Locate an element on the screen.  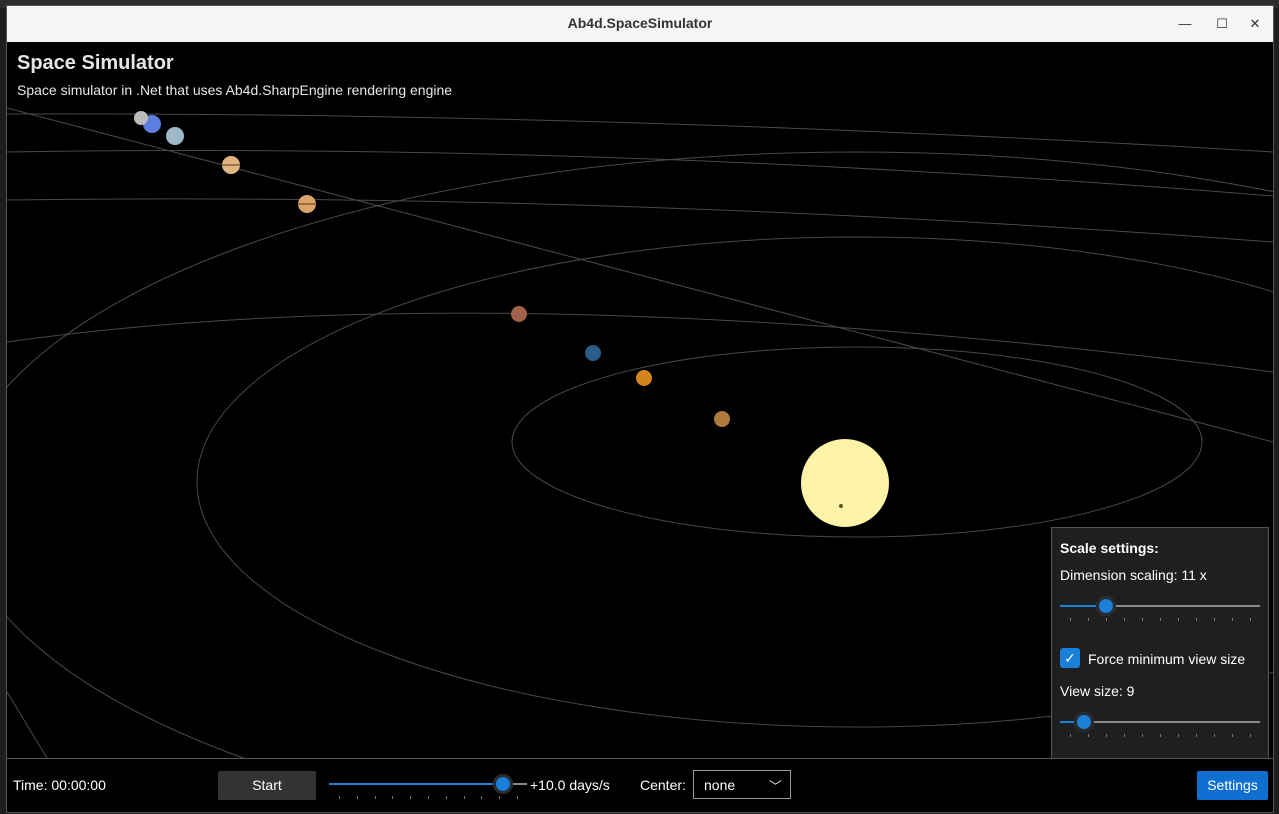
window-title: Ab4d.SpaceSimulator is located at coordinates (640, 23).